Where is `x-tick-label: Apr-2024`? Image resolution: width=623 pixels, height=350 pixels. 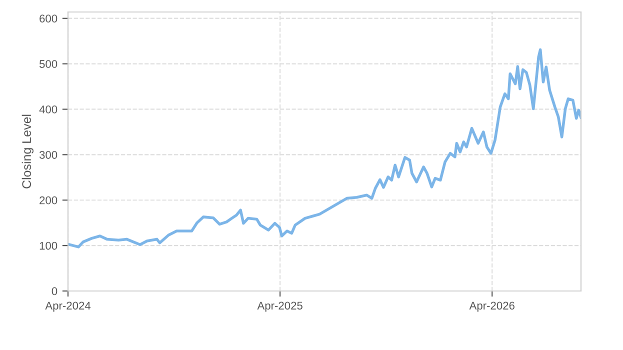 x-tick-label: Apr-2024 is located at coordinates (68, 307).